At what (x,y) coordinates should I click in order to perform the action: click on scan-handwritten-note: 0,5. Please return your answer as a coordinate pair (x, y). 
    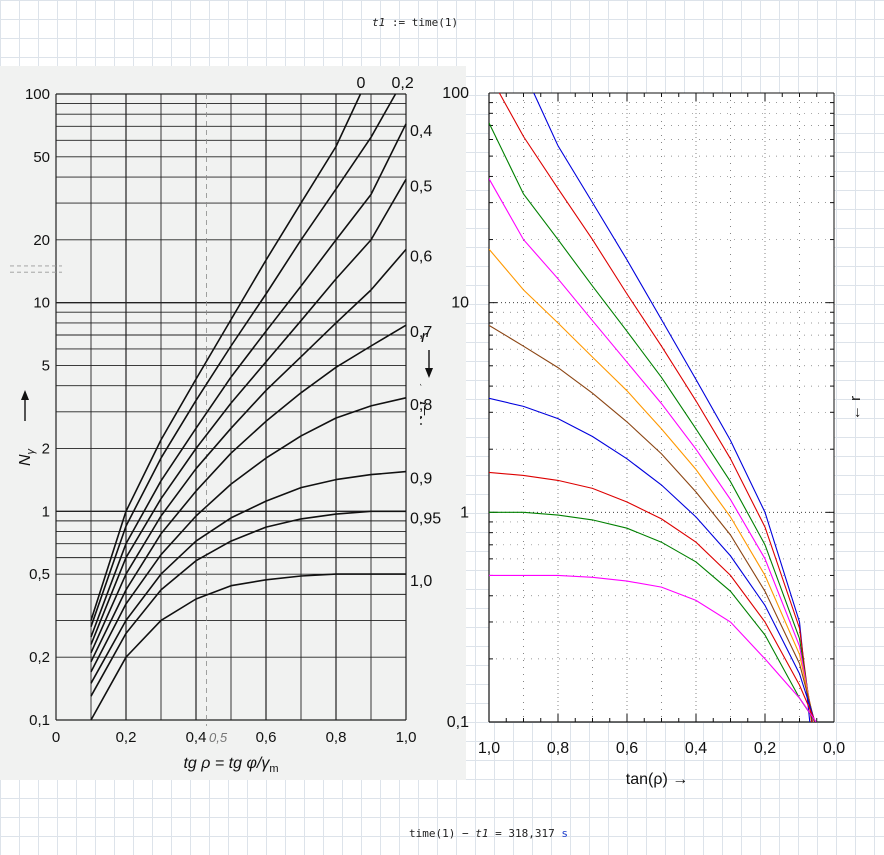
    Looking at the image, I should click on (218, 737).